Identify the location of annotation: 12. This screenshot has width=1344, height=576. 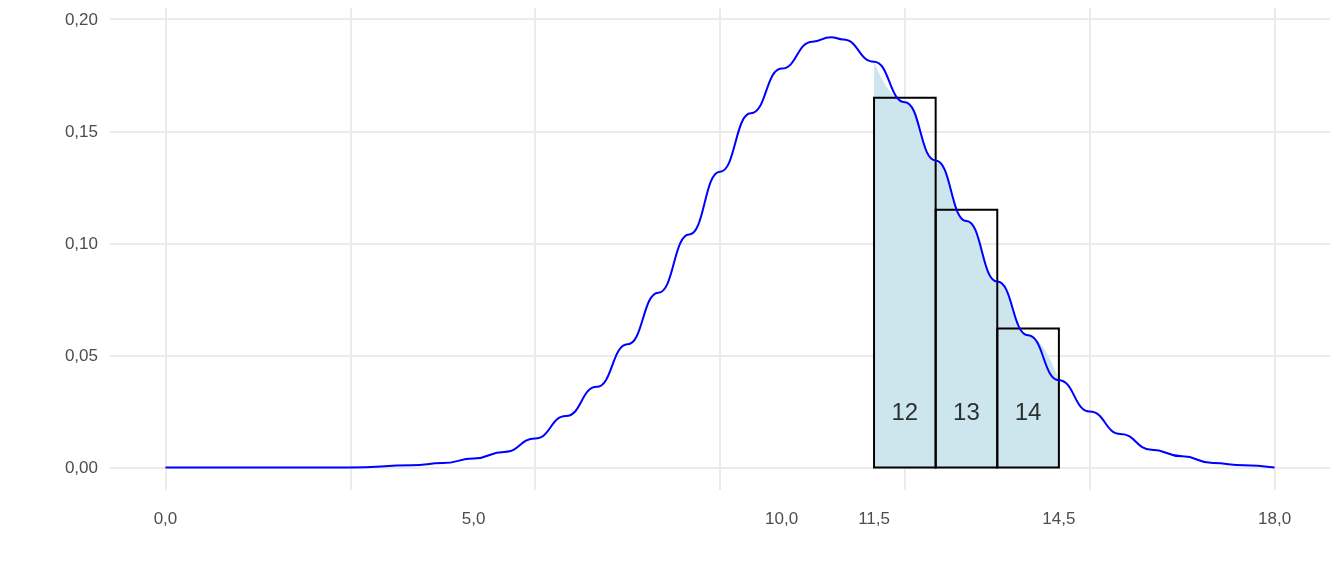
(905, 412).